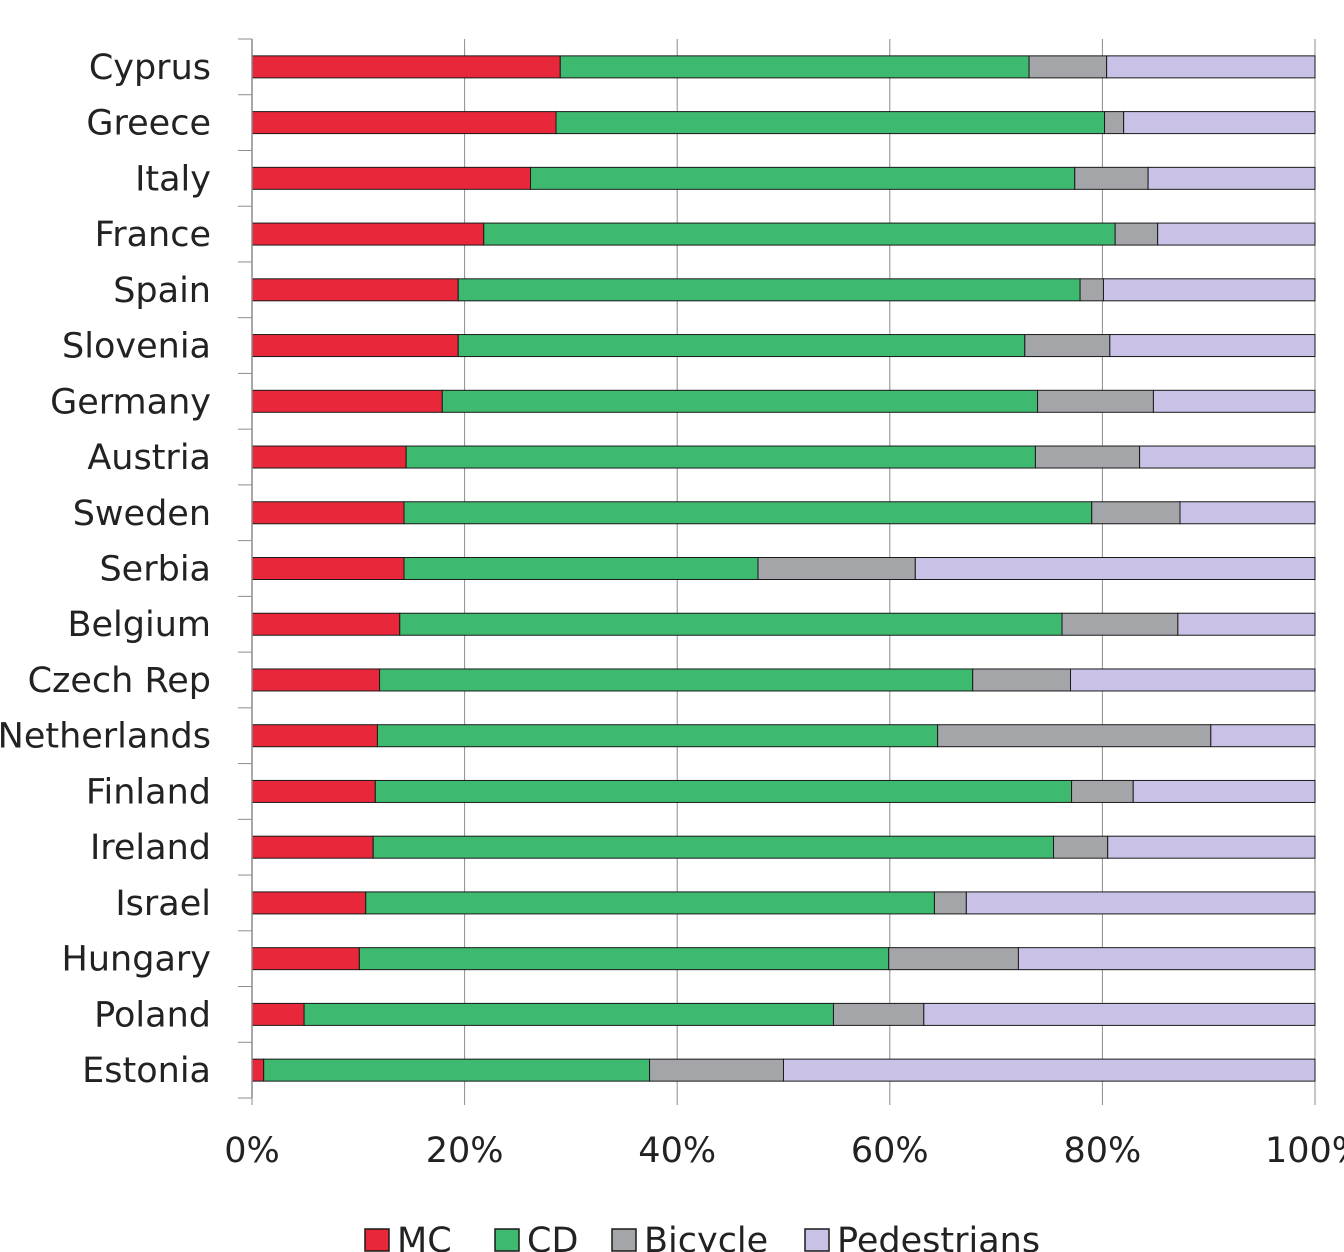 The width and height of the screenshot is (1344, 1252). I want to click on bar-mc-cyprus, so click(406, 67).